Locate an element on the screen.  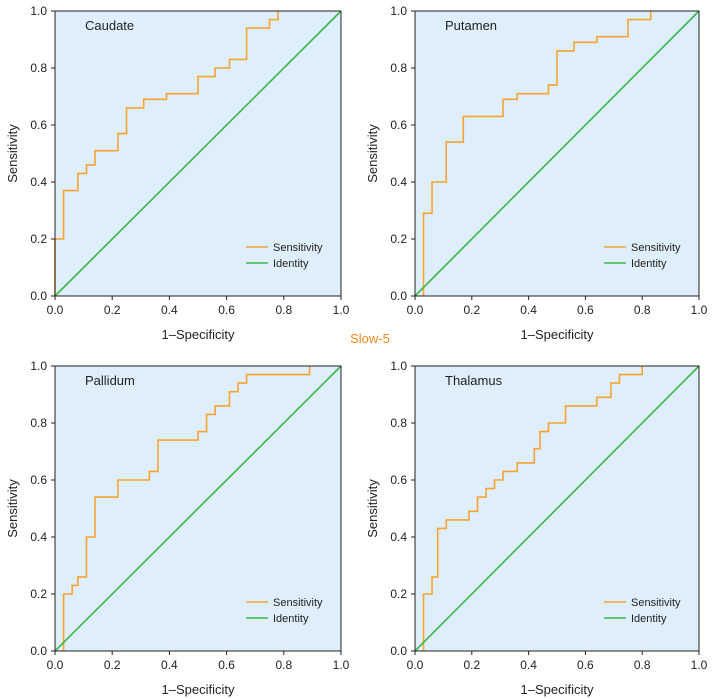
sensitivity-curve-pallidum is located at coordinates (186, 508).